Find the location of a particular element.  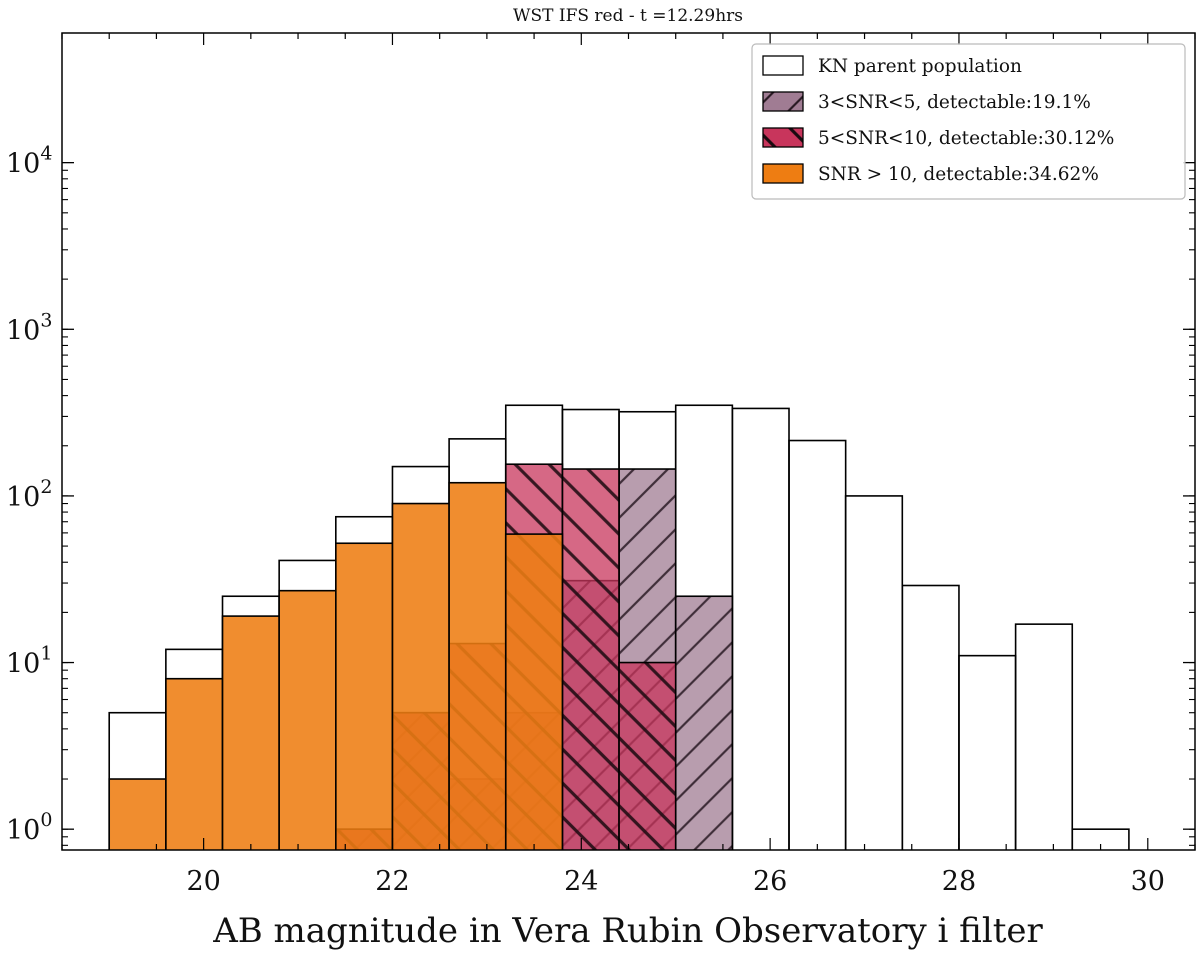

legend-swatch-snr-5-10-hatch is located at coordinates (783, 137).